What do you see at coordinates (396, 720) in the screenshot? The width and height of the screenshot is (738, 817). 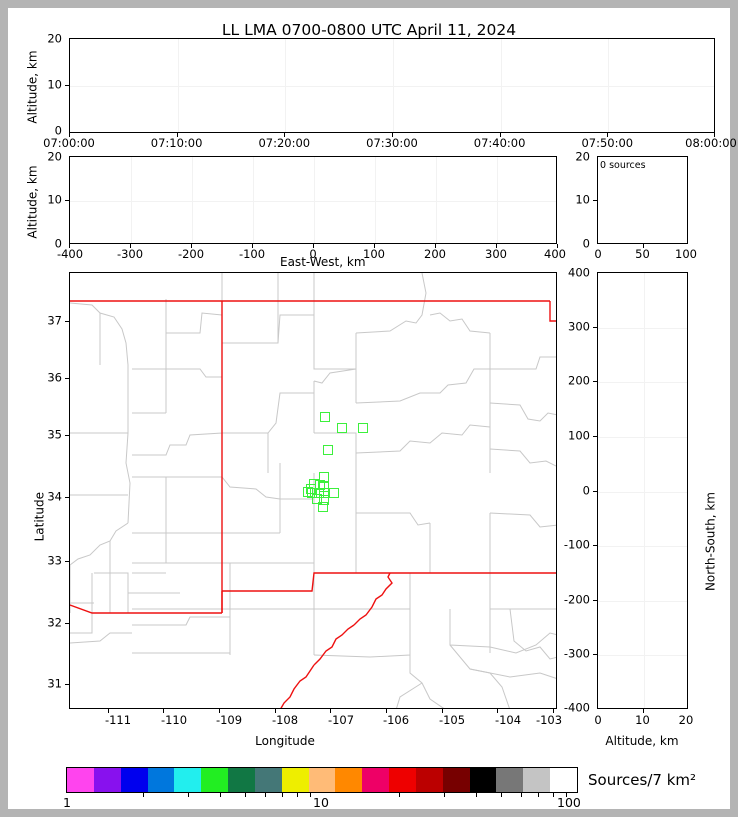 I see `xtick-label: -106` at bounding box center [396, 720].